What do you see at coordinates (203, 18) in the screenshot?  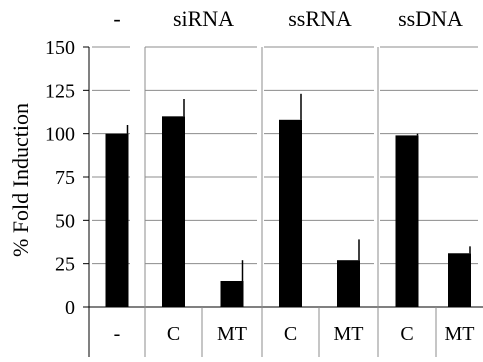 I see `group-label: siRNA` at bounding box center [203, 18].